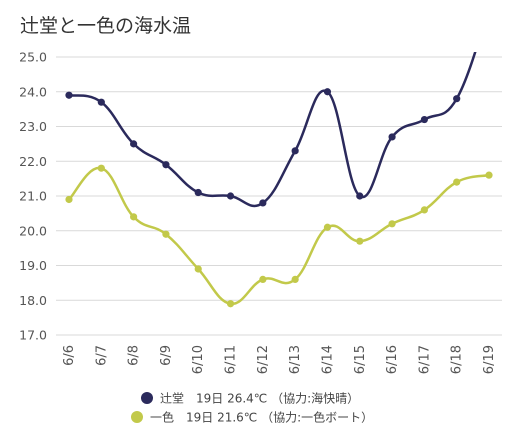 This screenshot has height=447, width=513. Describe the element at coordinates (295, 359) in the screenshot. I see `x-tick-label: 6/13` at that location.